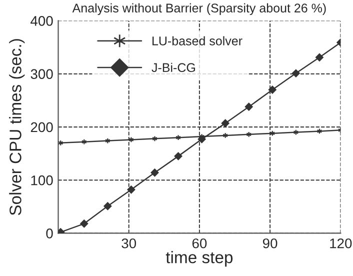 The height and width of the screenshot is (276, 353). Describe the element at coordinates (17, 127) in the screenshot. I see `y-axis-title: Solver CPU times (sec.)` at that location.